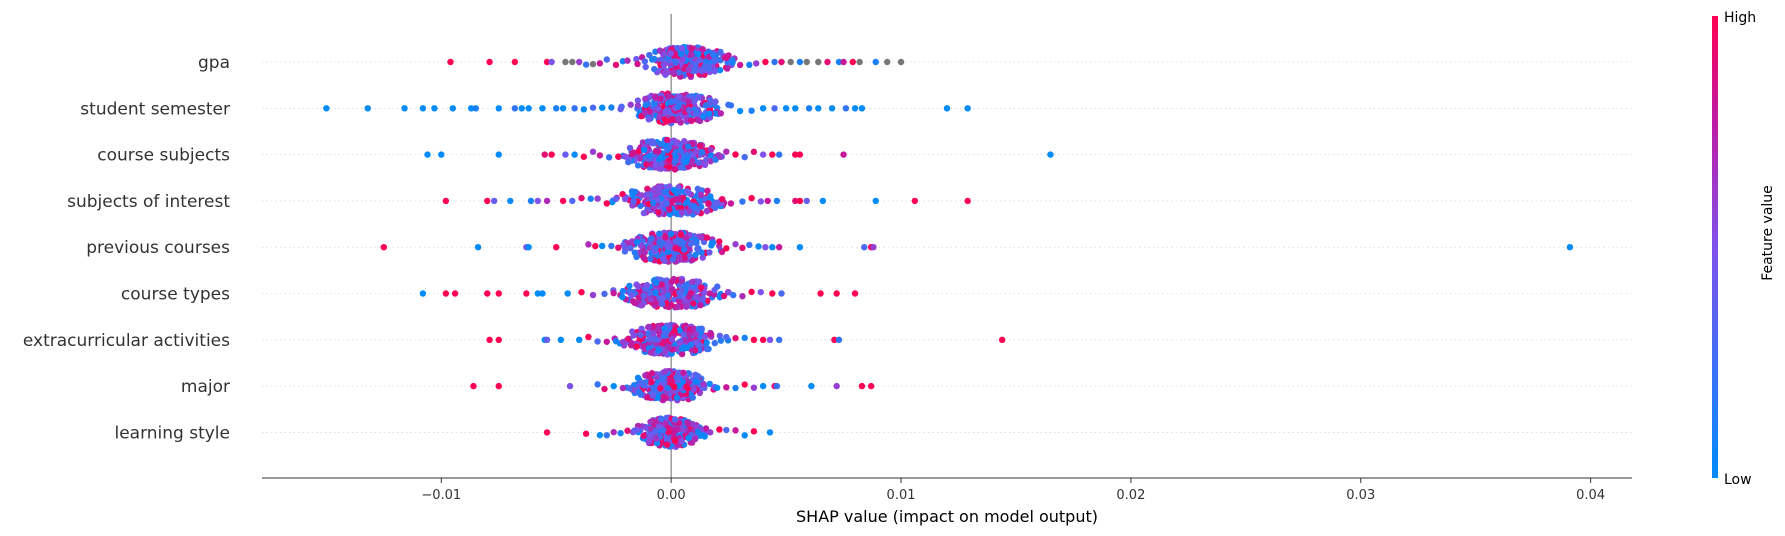 This screenshot has width=1785, height=536. Describe the element at coordinates (1740, 18) in the screenshot. I see `colorbar-high-label: High` at that location.